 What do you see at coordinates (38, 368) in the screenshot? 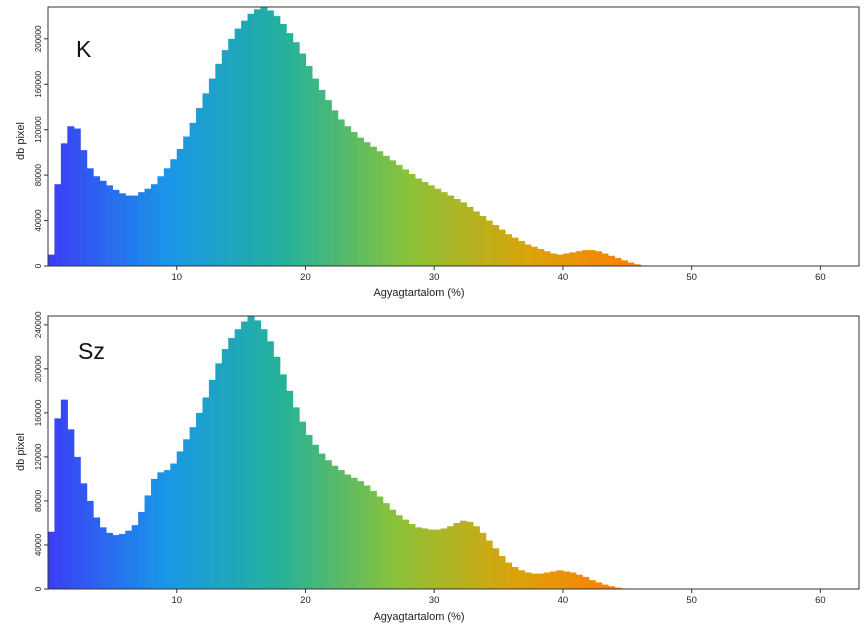
I see `y-tick-label: 200000` at bounding box center [38, 368].